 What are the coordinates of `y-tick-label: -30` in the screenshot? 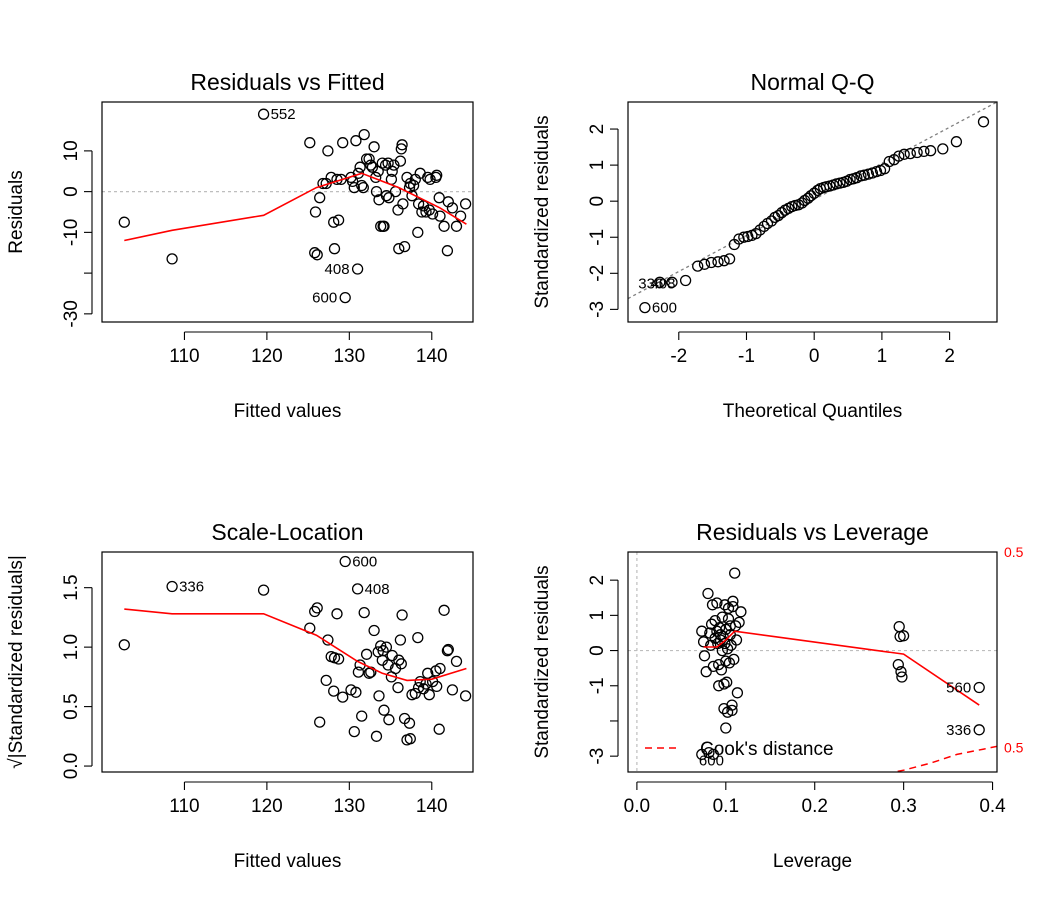 It's located at (71, 313).